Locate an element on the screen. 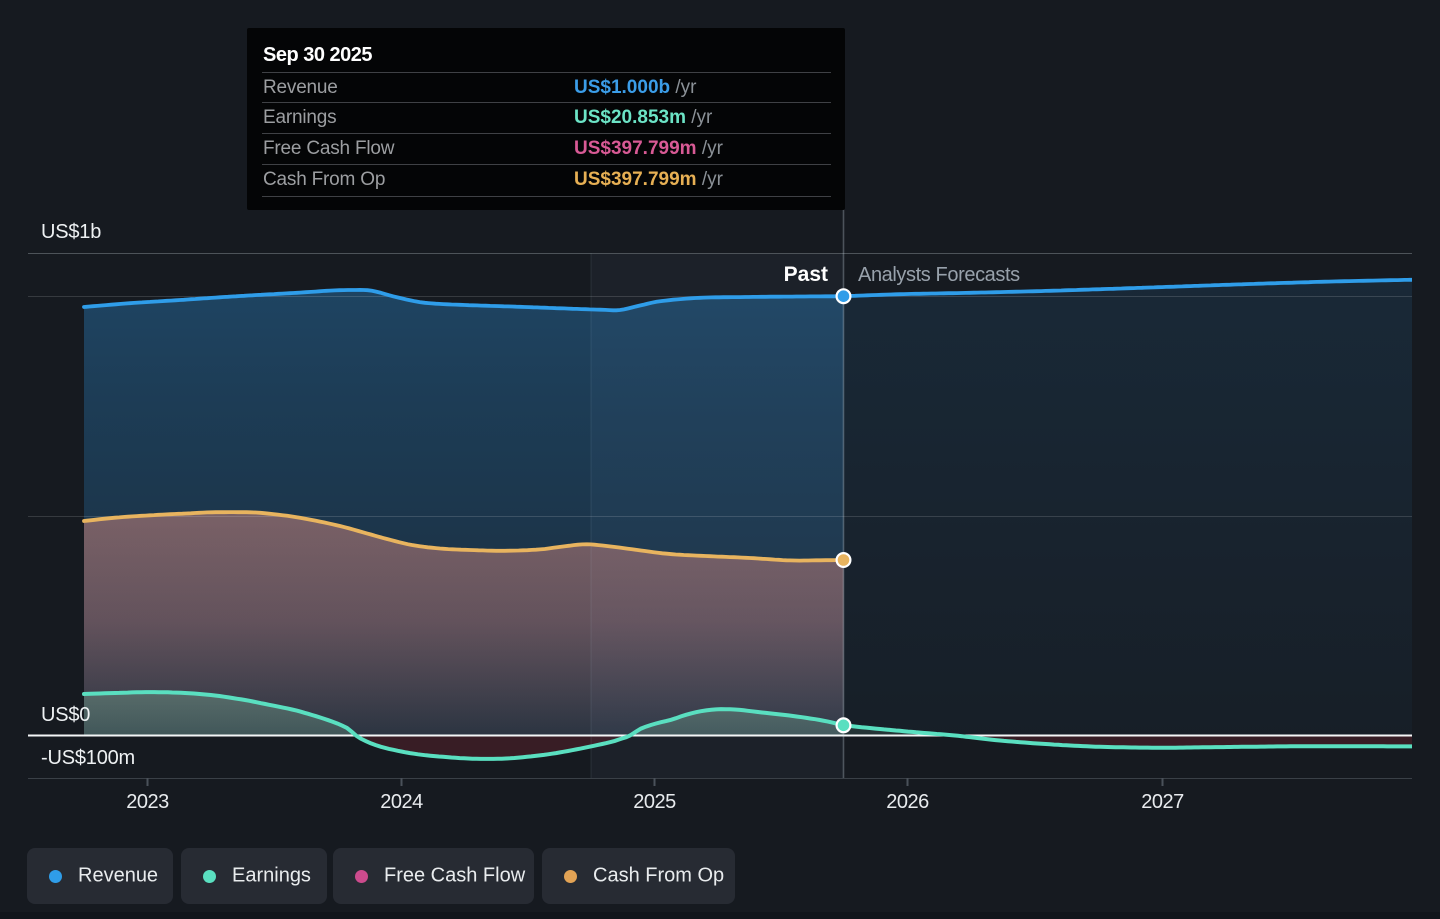  svg-text: Analysts Forecasts is located at coordinates (939, 275).